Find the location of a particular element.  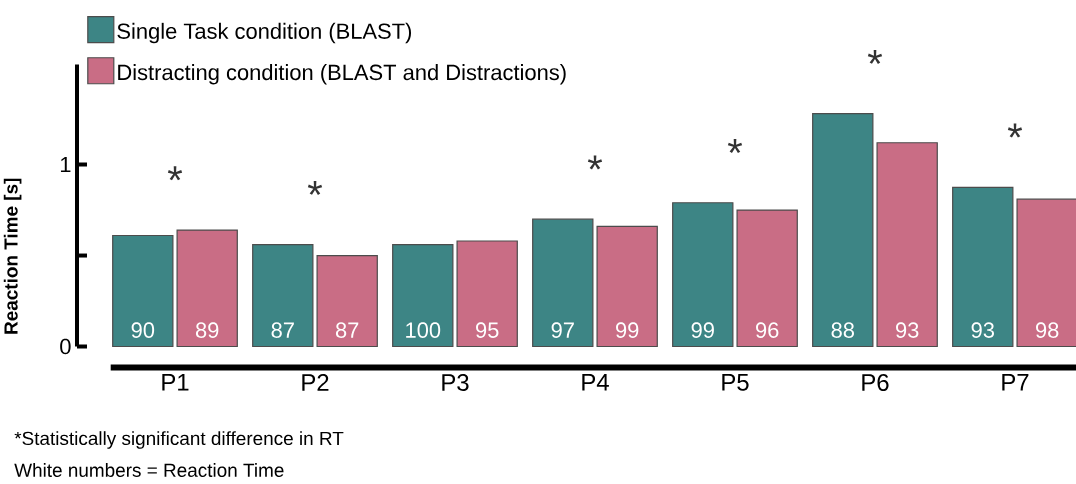

text: *Statistically significant difference in RT is located at coordinates (179, 440).